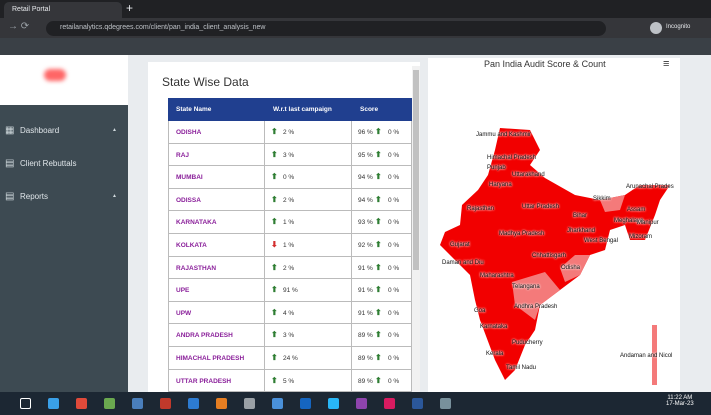 The image size is (711, 415). What do you see at coordinates (365, 223) in the screenshot?
I see `score: 93 %` at bounding box center [365, 223].